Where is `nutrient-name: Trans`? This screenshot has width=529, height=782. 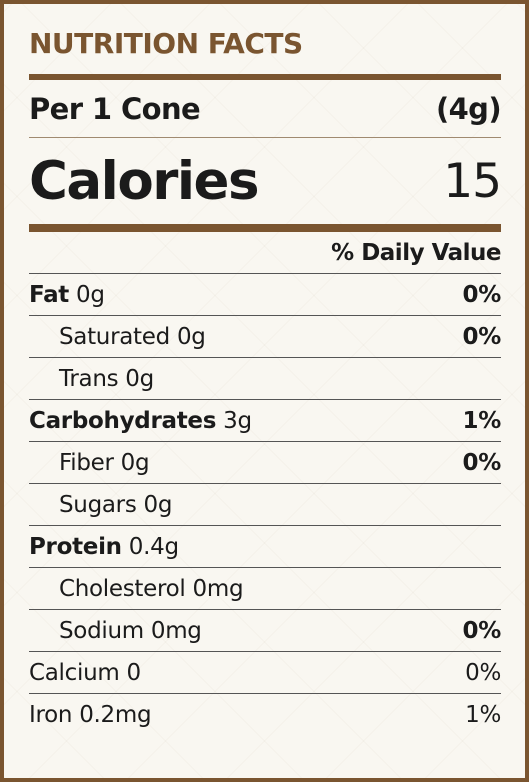
nutrient-name: Trans is located at coordinates (89, 378).